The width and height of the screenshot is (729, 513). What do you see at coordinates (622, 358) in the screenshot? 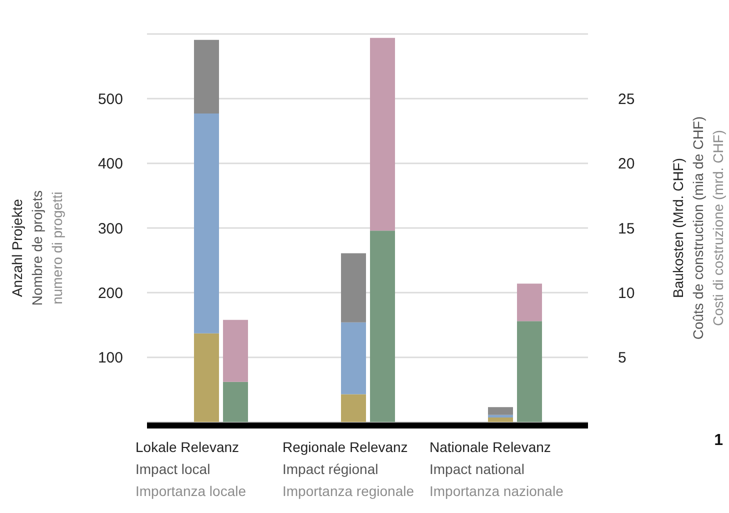
I see `y2-tick-label: 5` at bounding box center [622, 358].